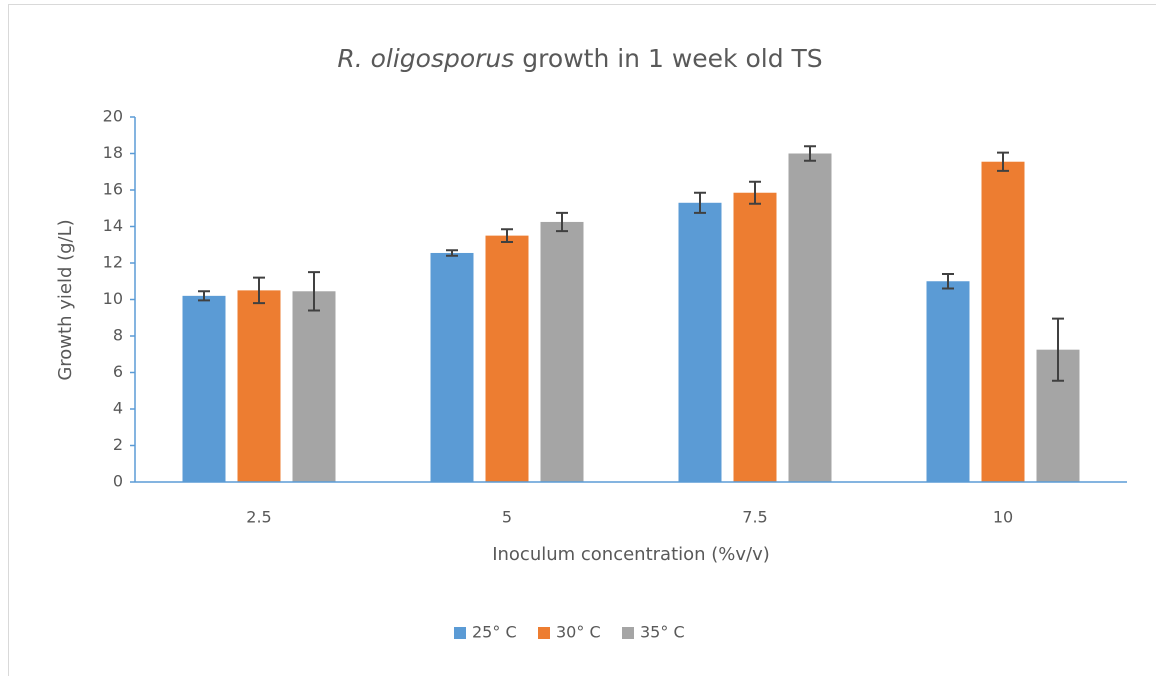 The image size is (1156, 676). What do you see at coordinates (113, 116) in the screenshot?
I see `y-tick-label: 20` at bounding box center [113, 116].